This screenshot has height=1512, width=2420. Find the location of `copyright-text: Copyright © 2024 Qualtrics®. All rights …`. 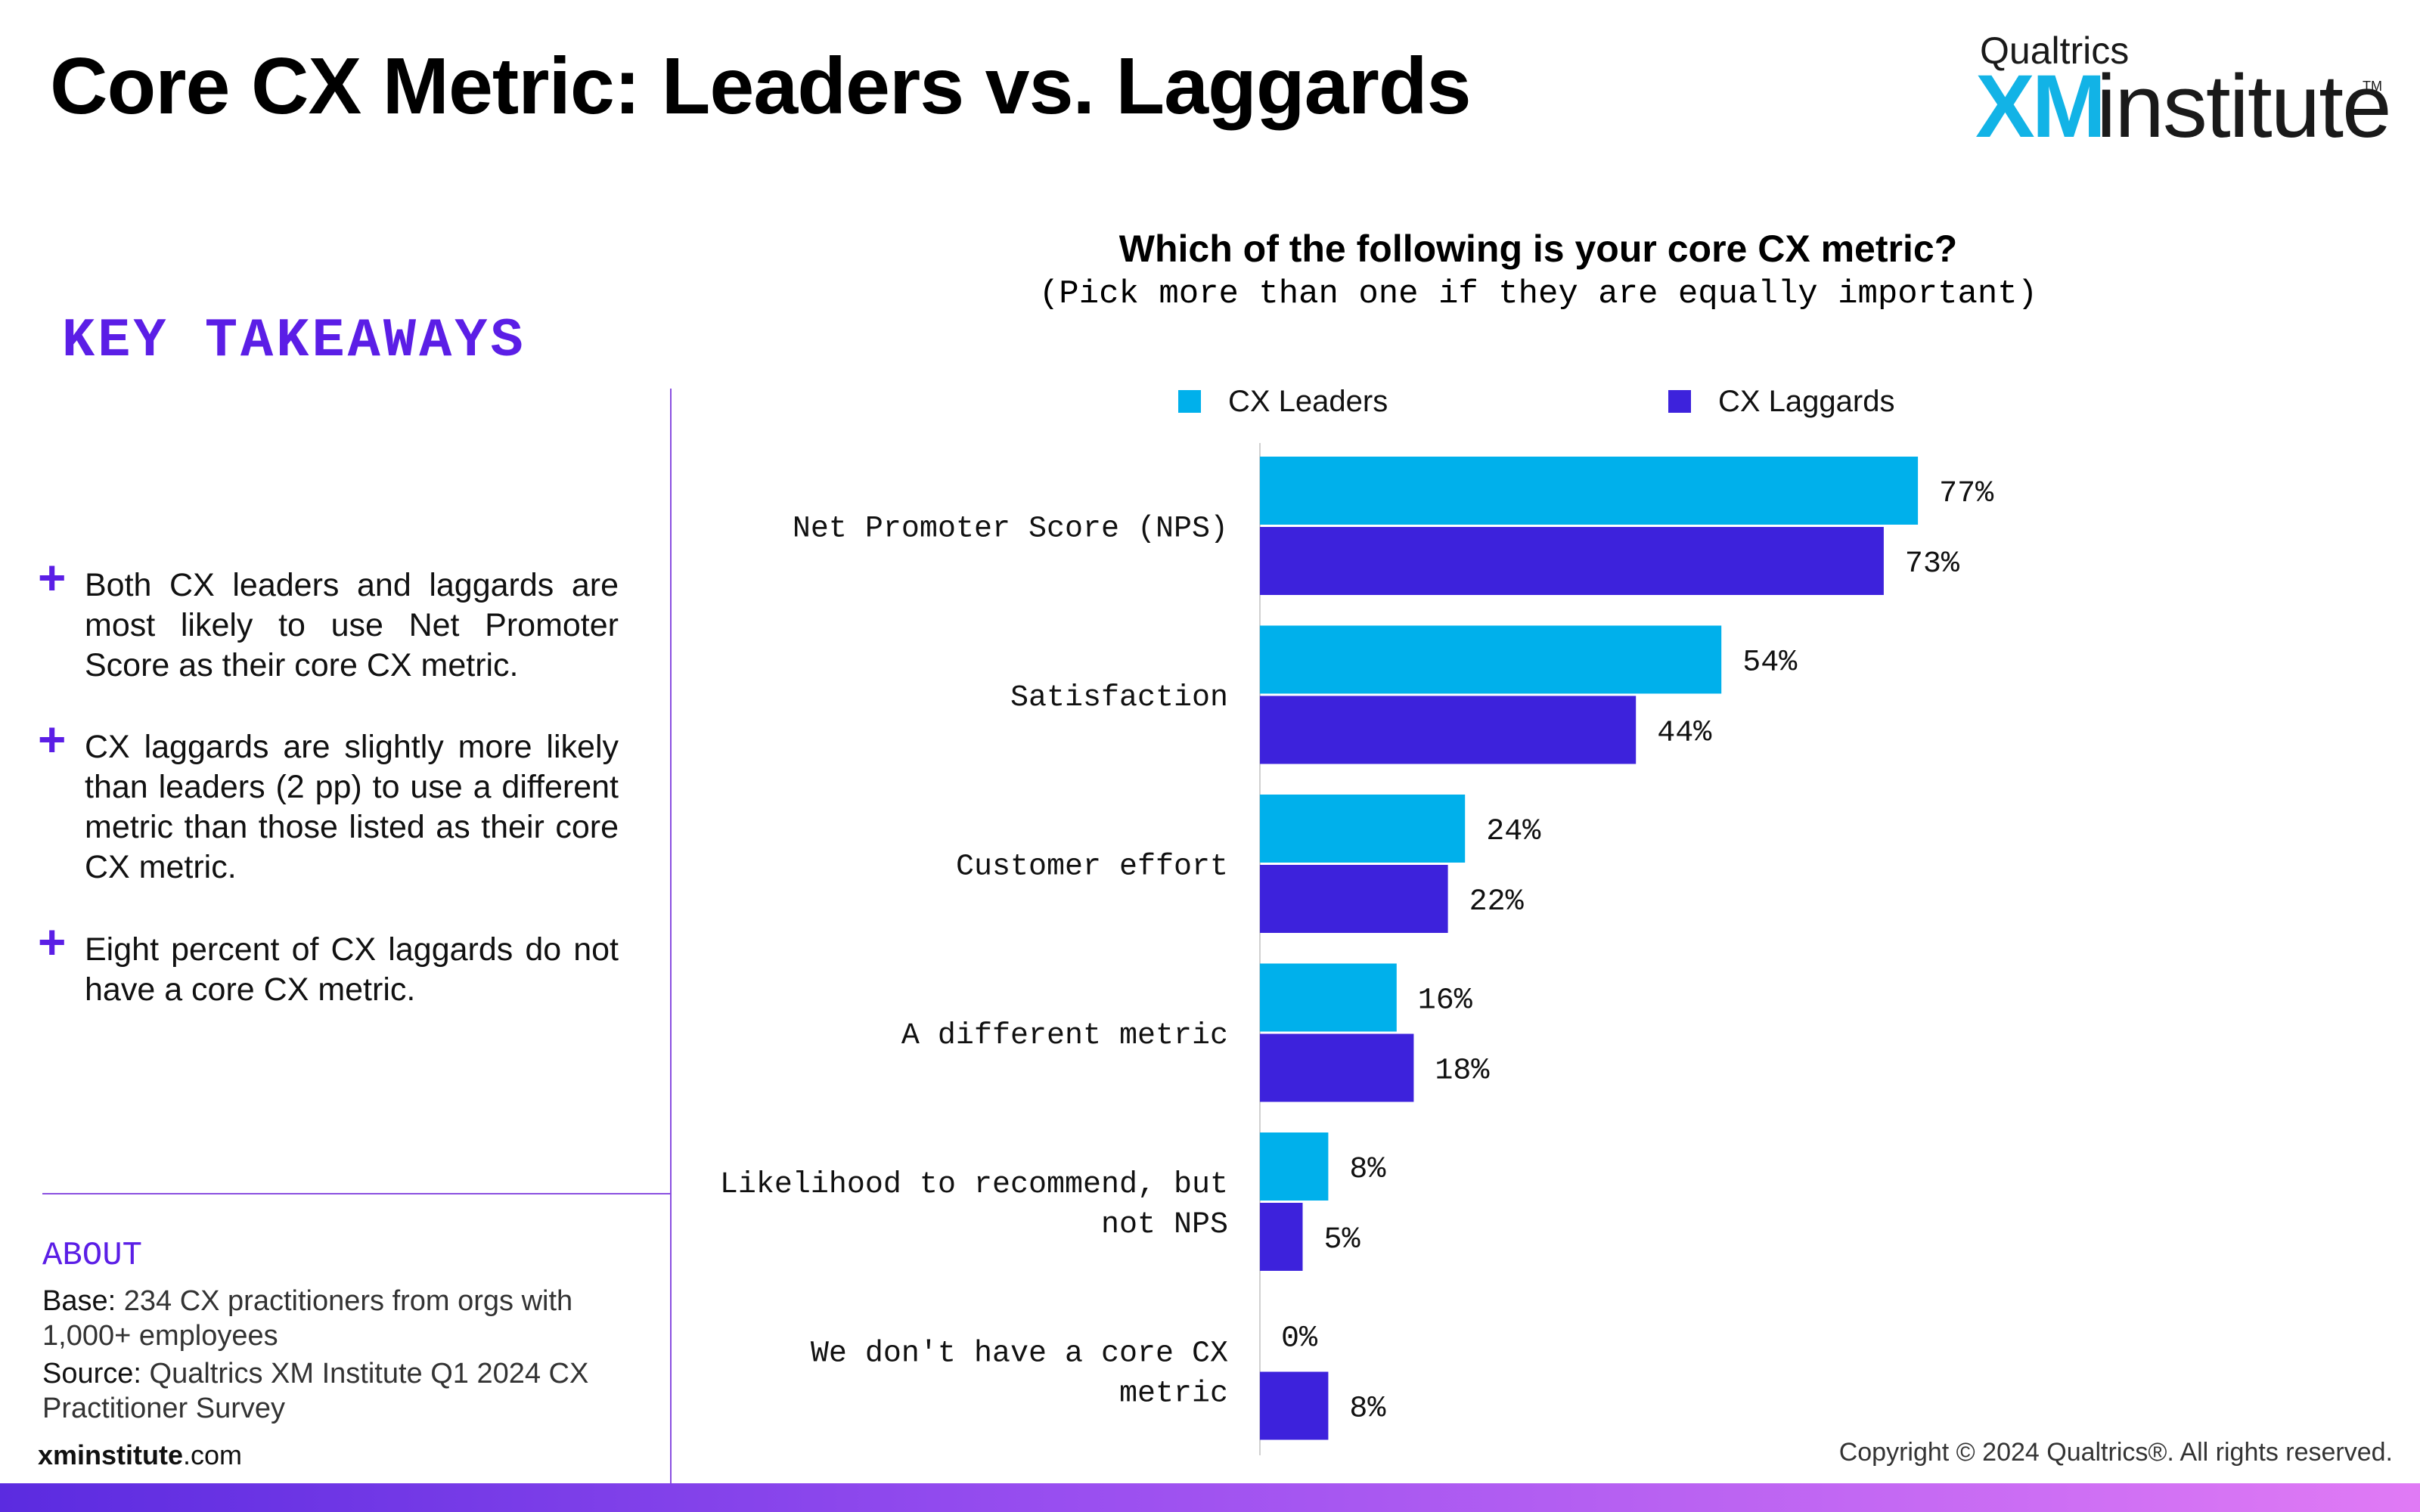

copyright-text: Copyright © 2024 Qualtrics®. All rights … is located at coordinates (2115, 1452).